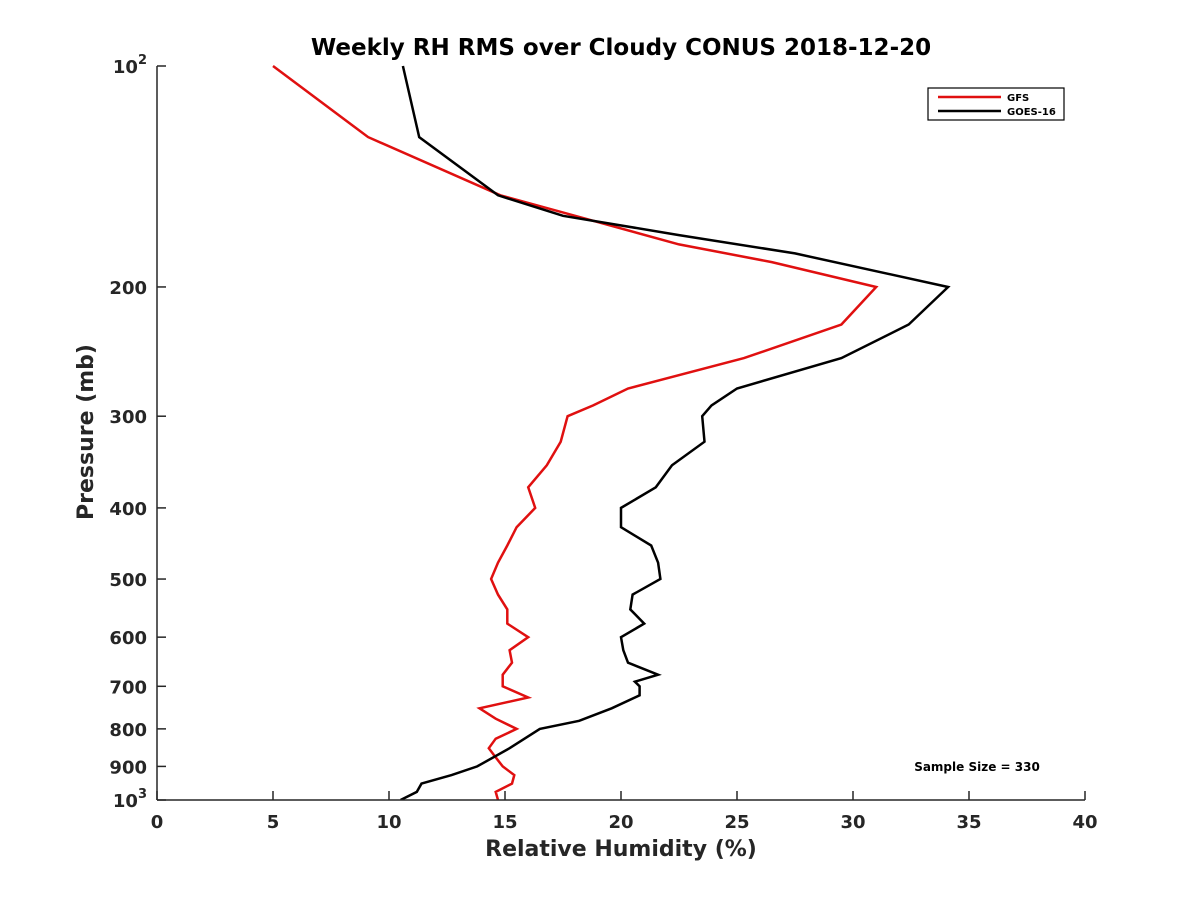 Image resolution: width=1200 pixels, height=900 pixels. I want to click on y-axis: 10² 200 300 400 500 600 700 800 900 10³, so click(137, 432).